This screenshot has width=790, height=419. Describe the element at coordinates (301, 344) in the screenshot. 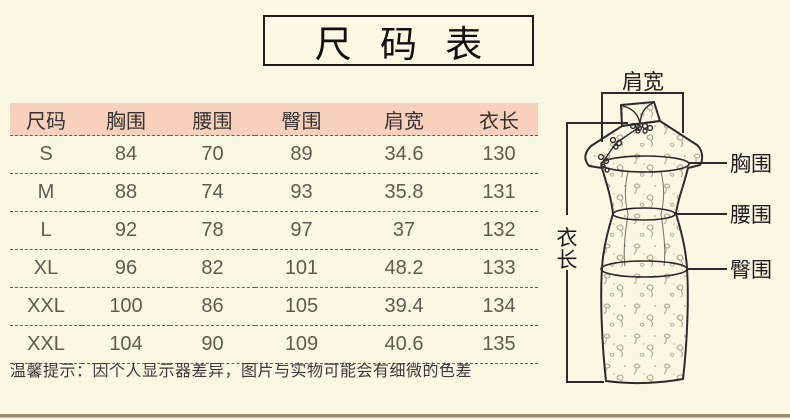

I see `cell-hip: 109` at that location.